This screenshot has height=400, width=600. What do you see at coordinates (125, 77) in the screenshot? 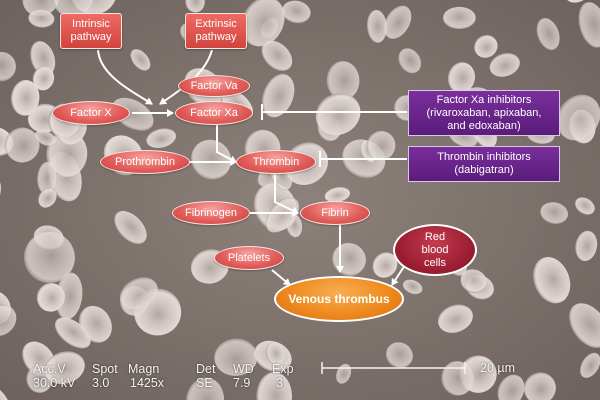
I see `arrow-intrinsic-to-factor-xa` at bounding box center [125, 77].